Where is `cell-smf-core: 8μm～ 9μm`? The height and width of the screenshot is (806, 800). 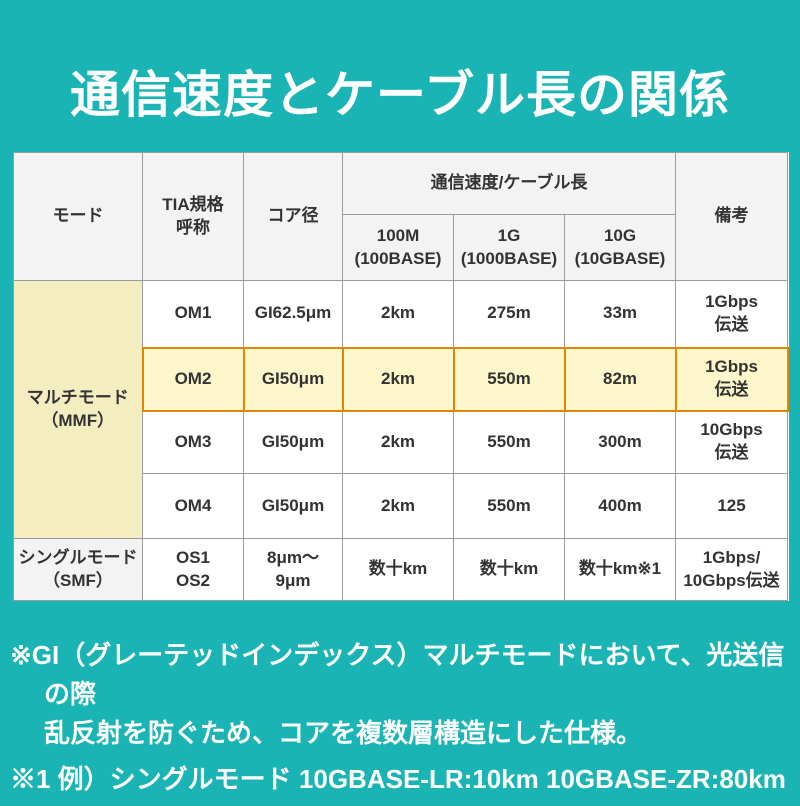 cell-smf-core: 8μm～ 9μm is located at coordinates (293, 569).